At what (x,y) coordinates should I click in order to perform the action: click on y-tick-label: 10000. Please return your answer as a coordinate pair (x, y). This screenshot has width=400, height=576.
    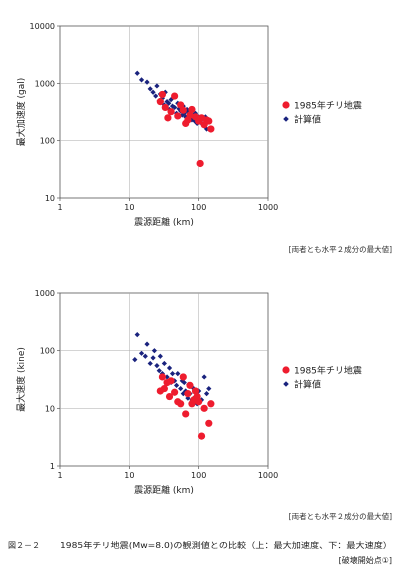
    Looking at the image, I should click on (42, 26).